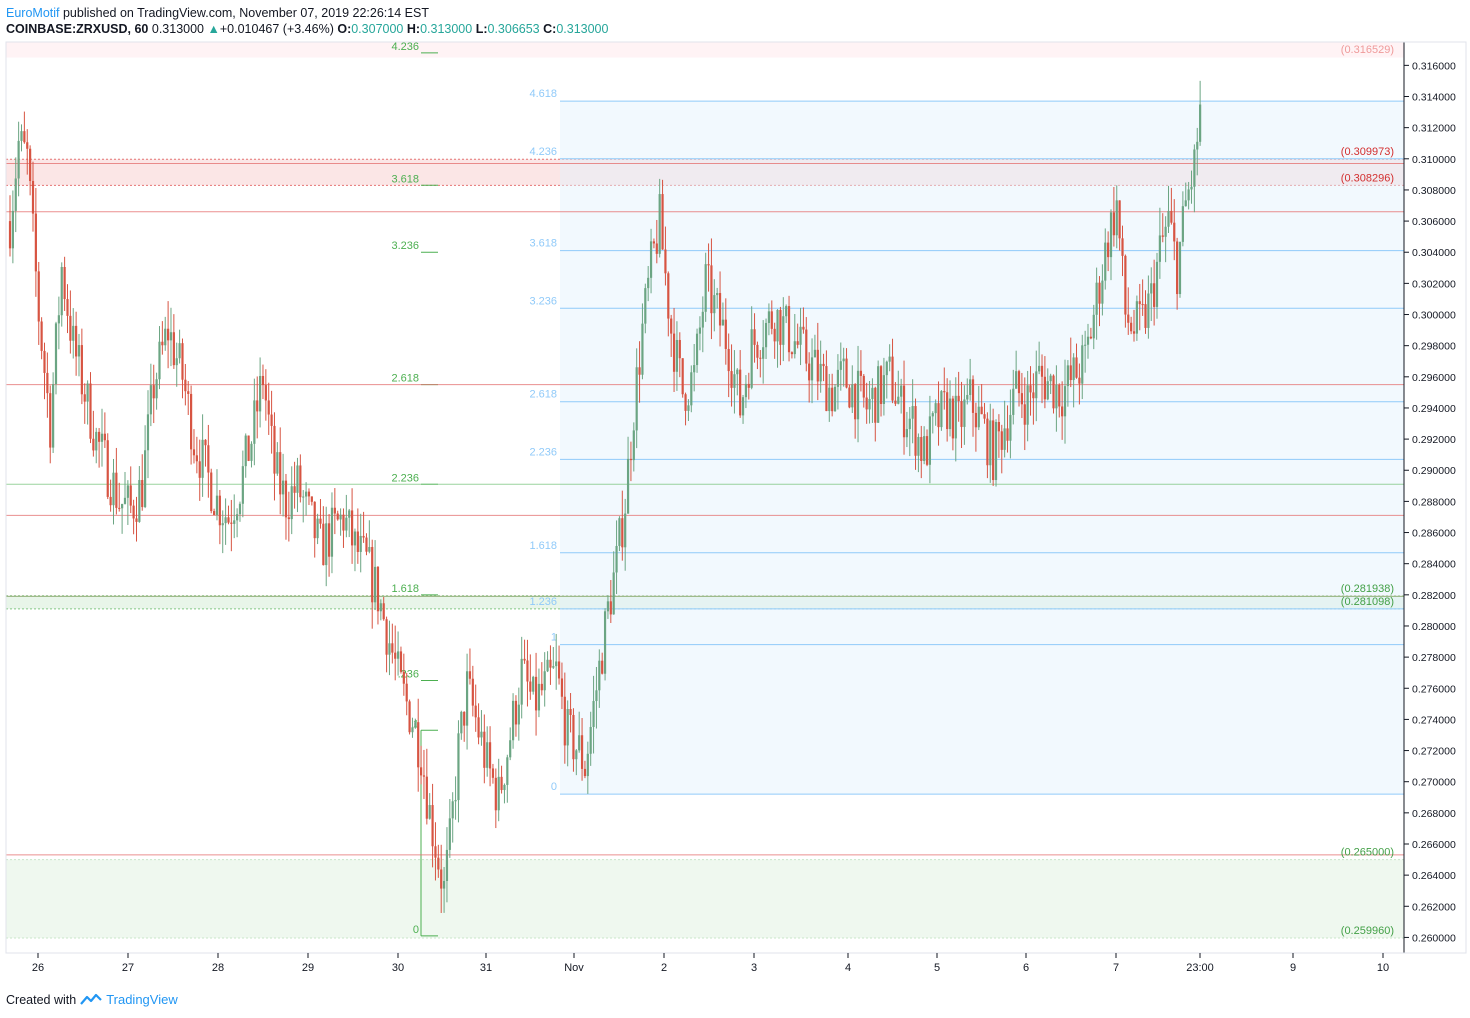 The image size is (1470, 1018). I want to click on low-value: 0.306653, so click(513, 29).